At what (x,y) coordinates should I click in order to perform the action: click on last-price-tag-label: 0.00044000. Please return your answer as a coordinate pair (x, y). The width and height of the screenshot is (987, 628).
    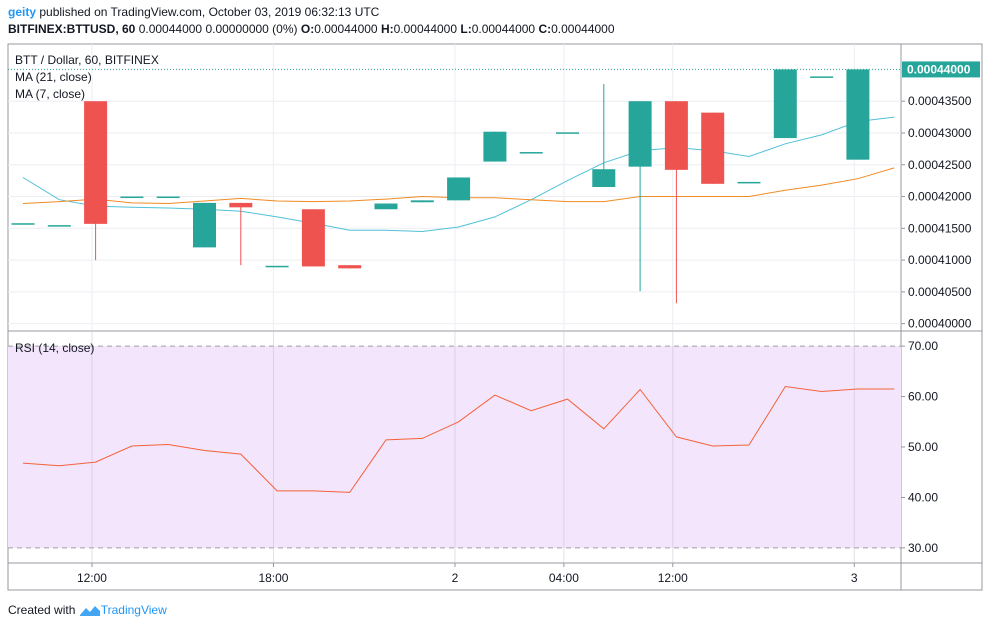
    Looking at the image, I should click on (939, 69).